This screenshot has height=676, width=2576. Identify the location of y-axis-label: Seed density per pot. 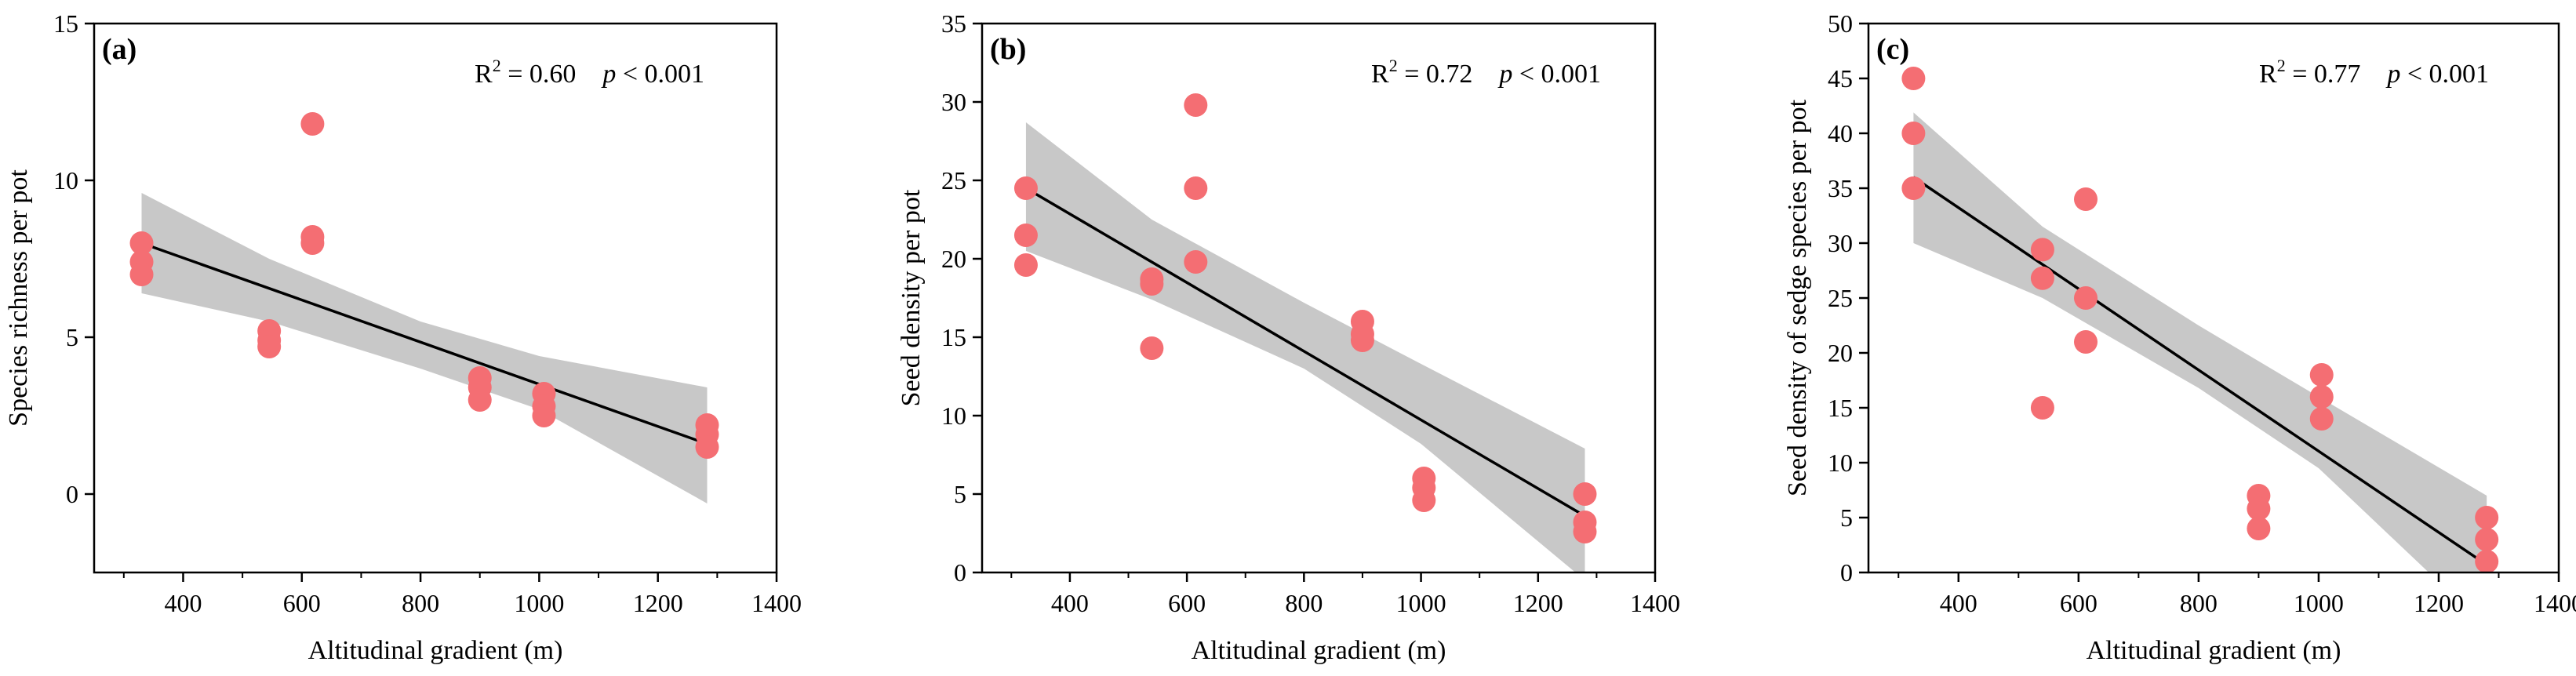
(911, 297).